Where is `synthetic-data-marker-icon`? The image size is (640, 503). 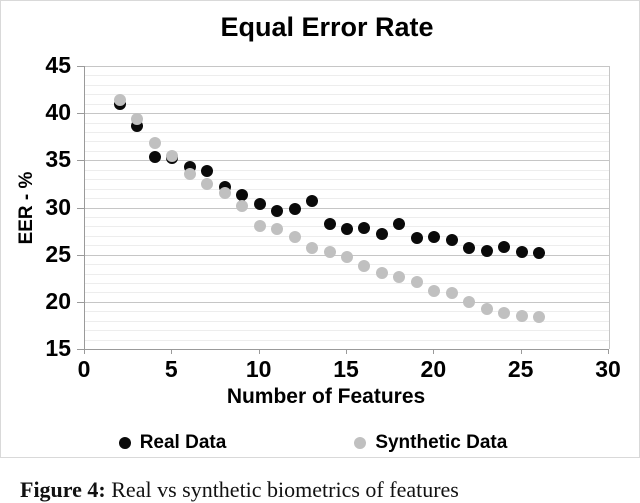 synthetic-data-marker-icon is located at coordinates (360, 443).